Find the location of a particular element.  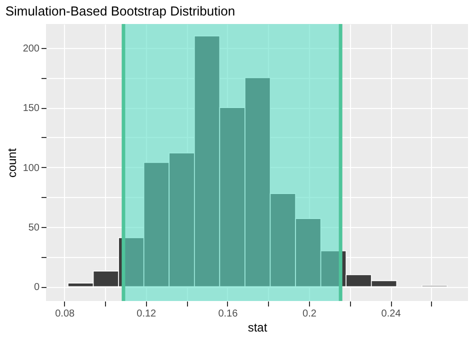

x-tick-label: 0.08 is located at coordinates (65, 314).